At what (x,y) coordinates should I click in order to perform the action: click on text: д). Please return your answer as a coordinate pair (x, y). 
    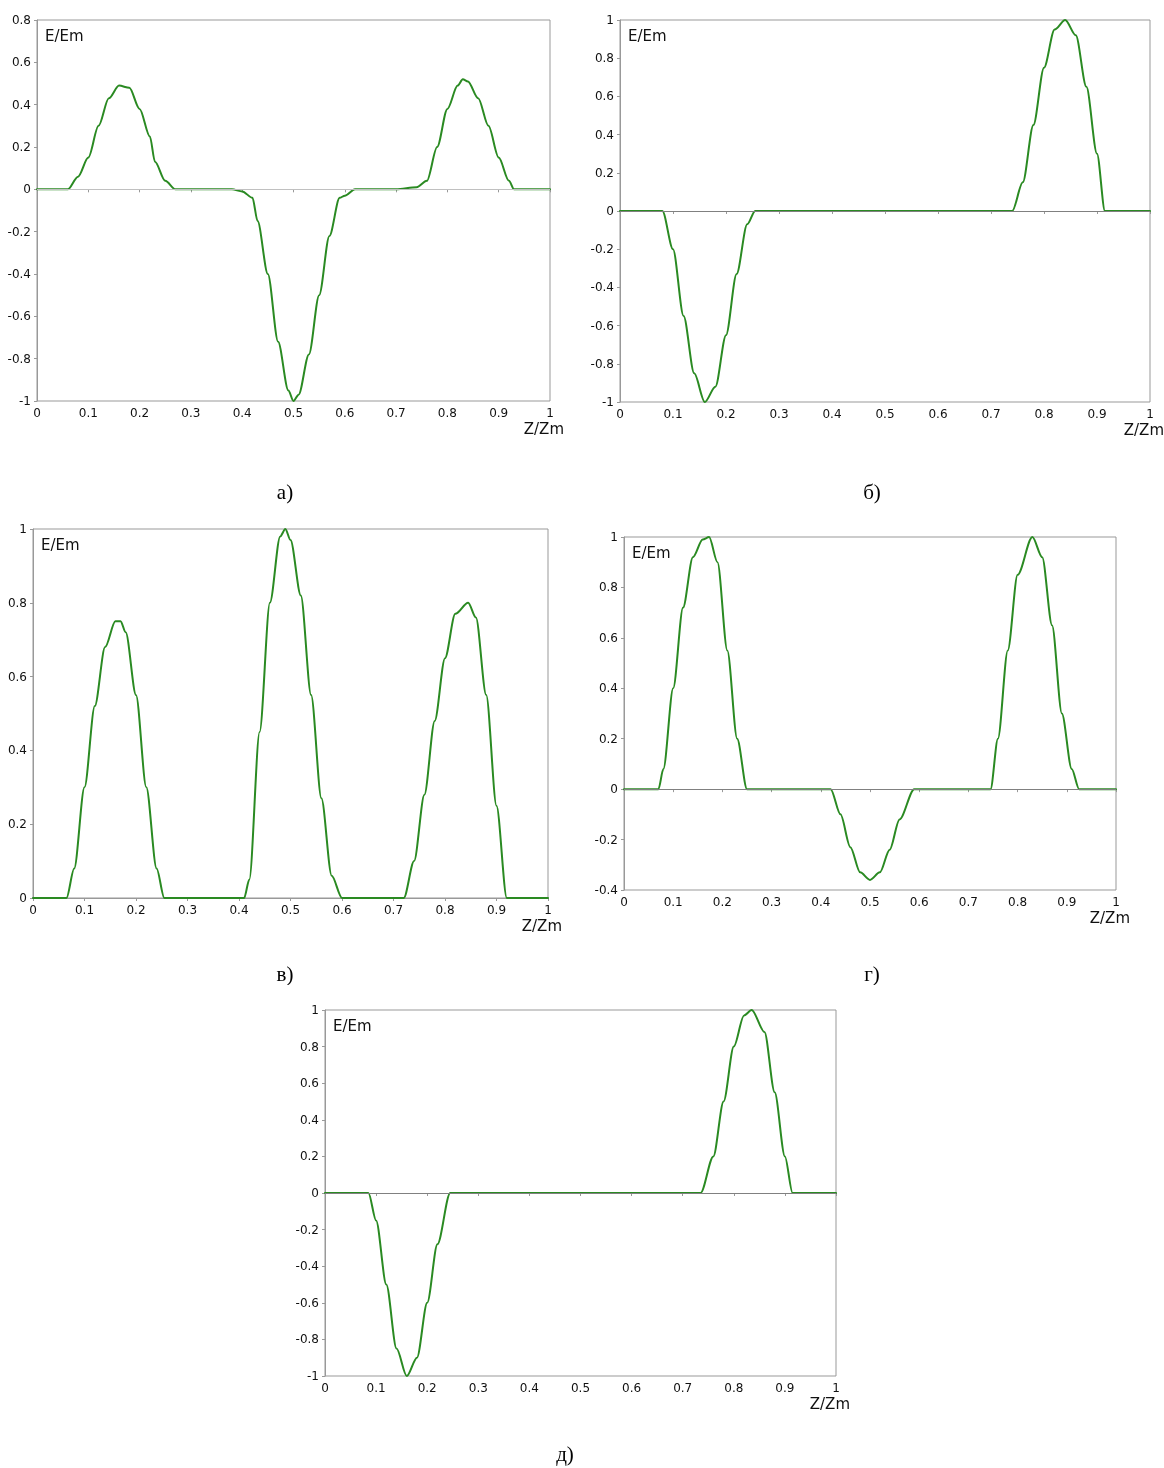
    Looking at the image, I should click on (565, 1453).